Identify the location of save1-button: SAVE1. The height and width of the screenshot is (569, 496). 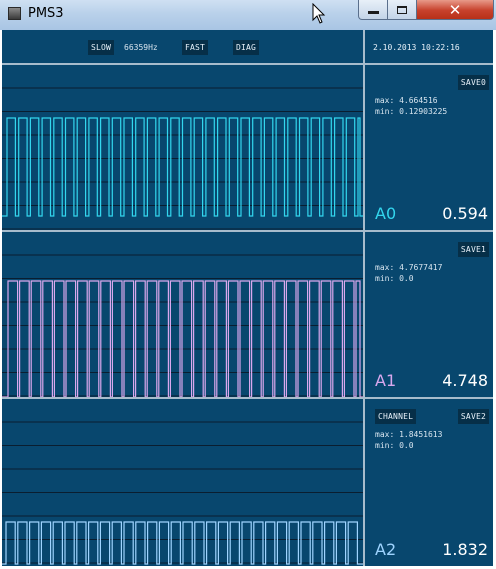
(473, 249).